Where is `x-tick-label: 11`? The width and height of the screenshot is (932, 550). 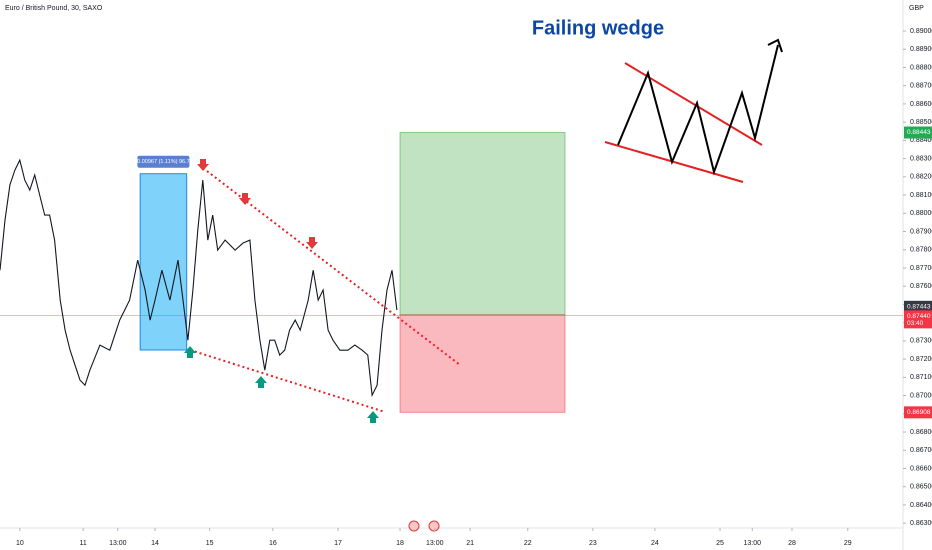
x-tick-label: 11 is located at coordinates (82, 543).